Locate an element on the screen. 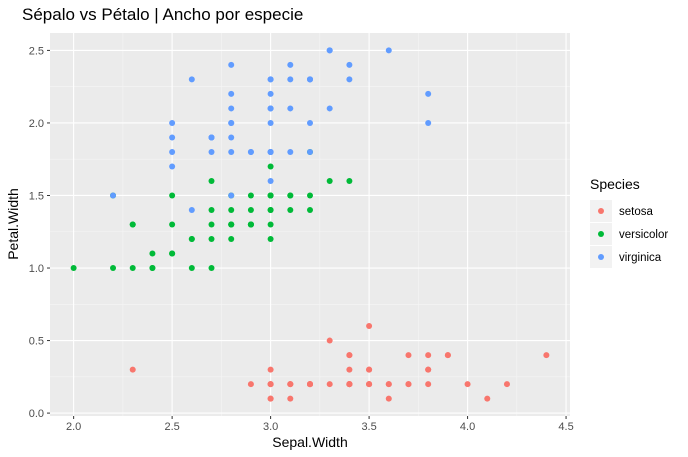  legend-key-versicolor is located at coordinates (601, 234).